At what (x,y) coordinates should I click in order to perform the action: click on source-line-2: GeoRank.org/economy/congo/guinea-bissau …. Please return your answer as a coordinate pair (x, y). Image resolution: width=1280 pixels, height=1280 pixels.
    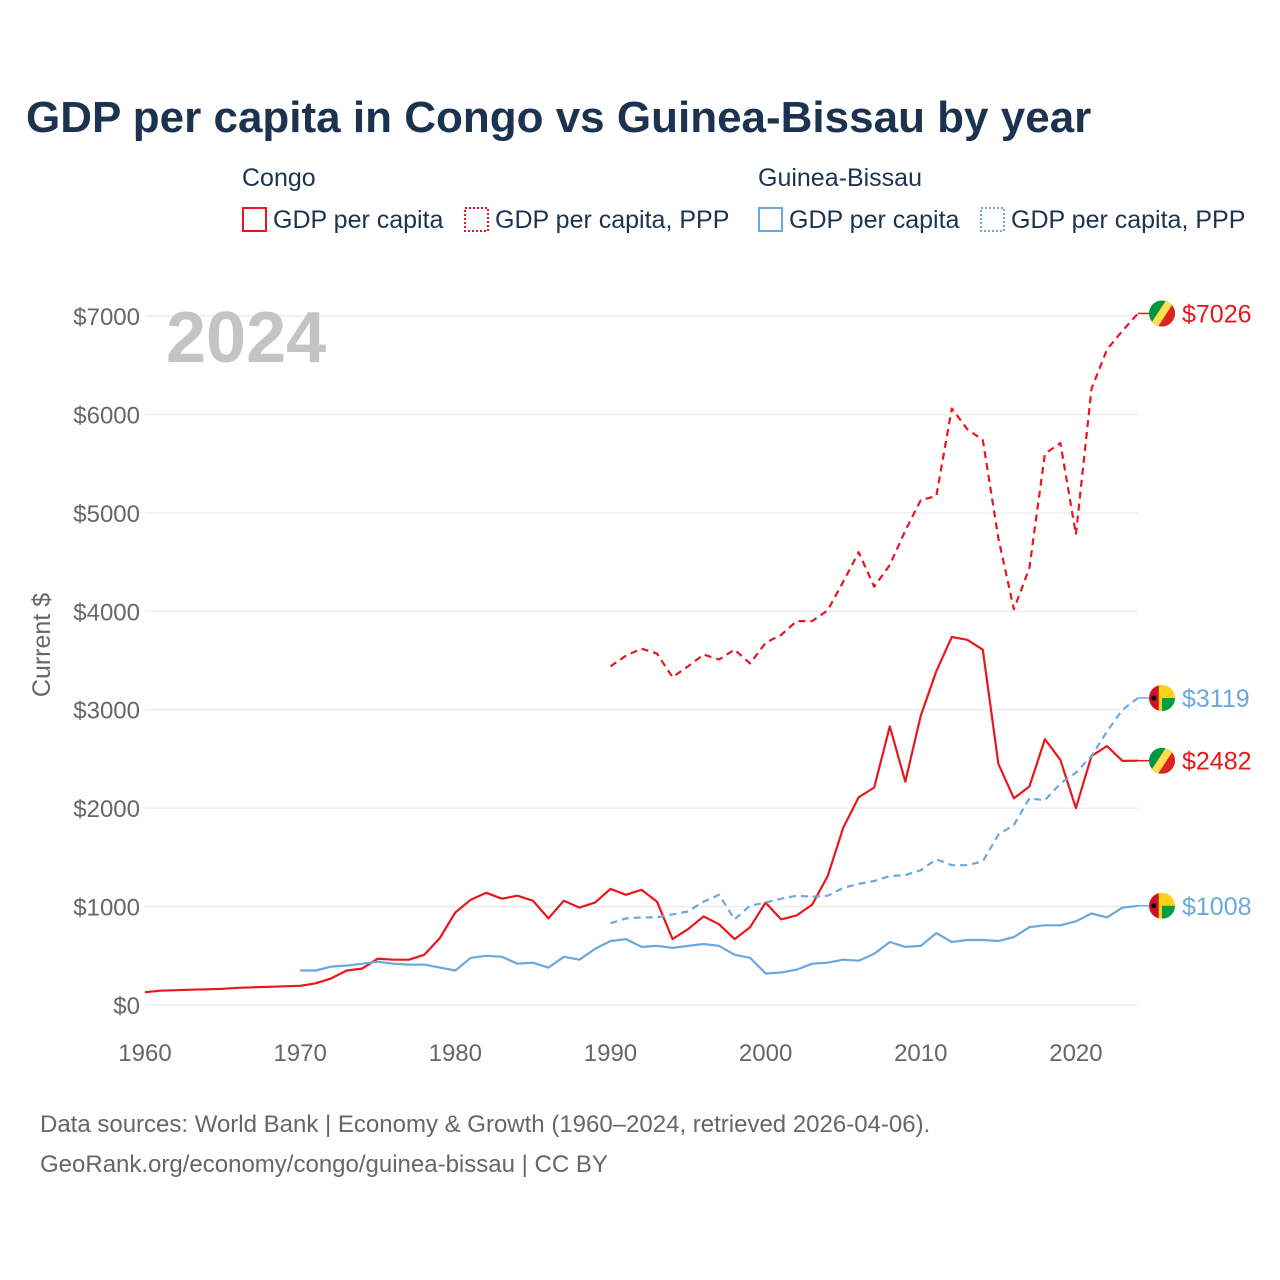
    Looking at the image, I should click on (324, 1164).